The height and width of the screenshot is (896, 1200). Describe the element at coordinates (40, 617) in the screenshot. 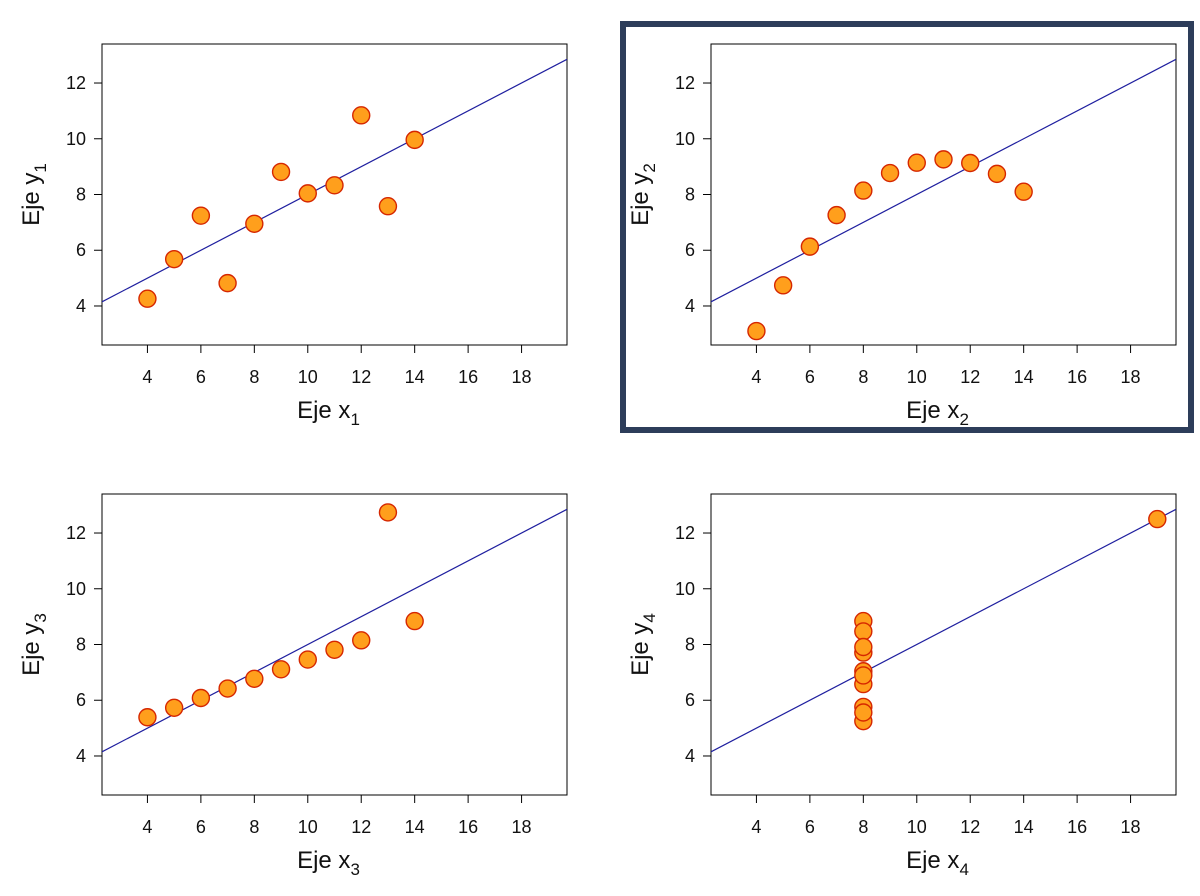

I see `y-axis-label-subscript: 3` at that location.